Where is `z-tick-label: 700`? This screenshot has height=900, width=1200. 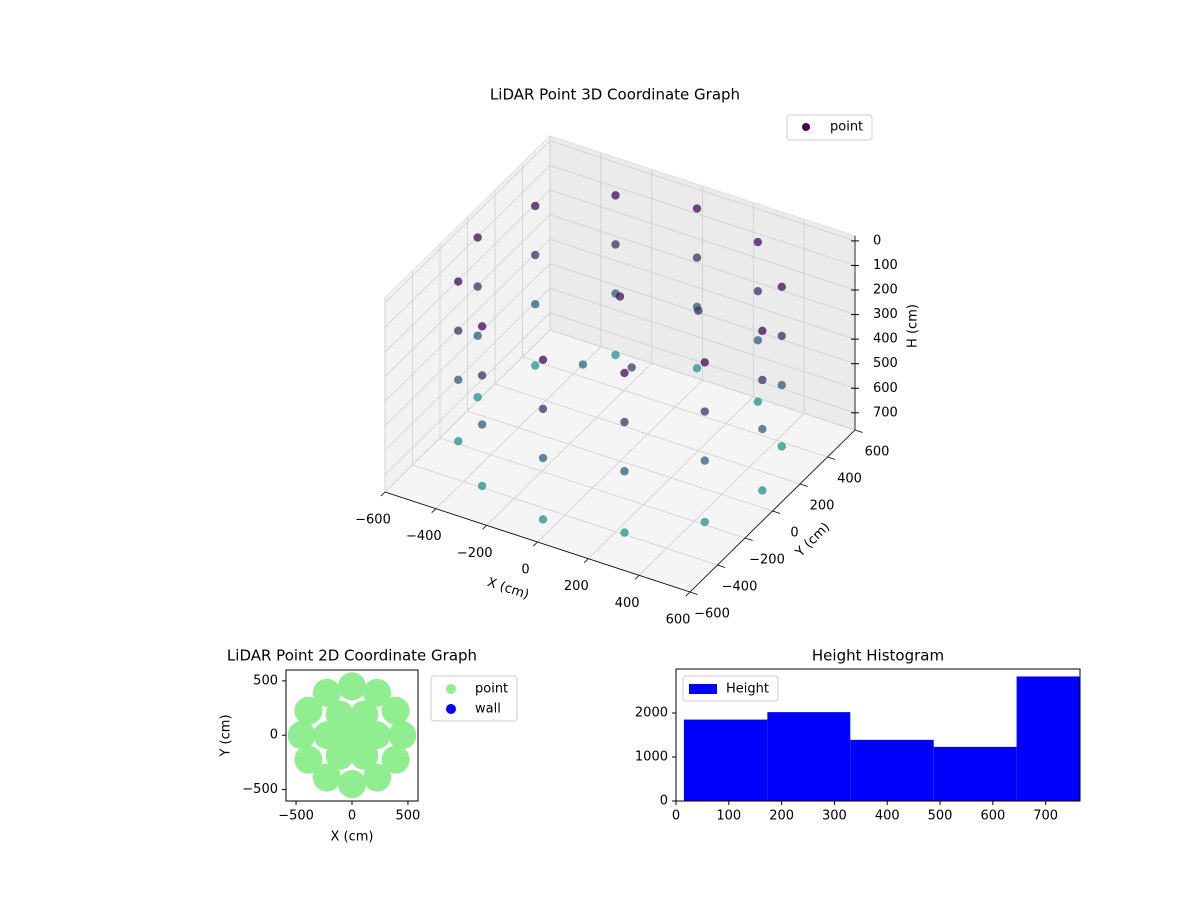 z-tick-label: 700 is located at coordinates (885, 412).